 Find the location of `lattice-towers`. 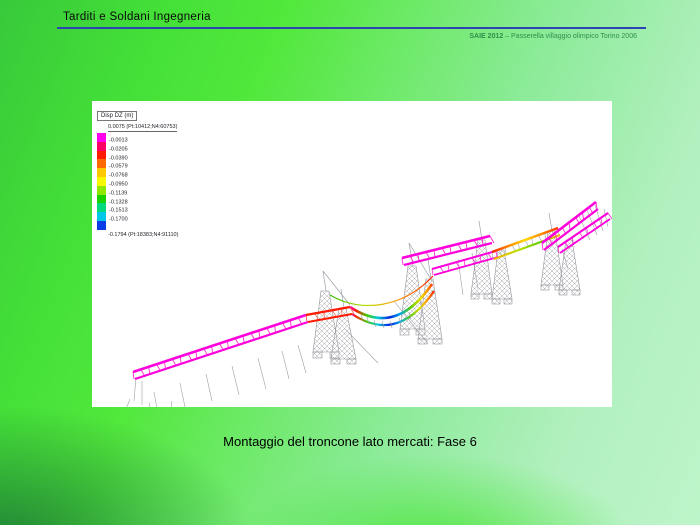

lattice-towers is located at coordinates (446, 297).